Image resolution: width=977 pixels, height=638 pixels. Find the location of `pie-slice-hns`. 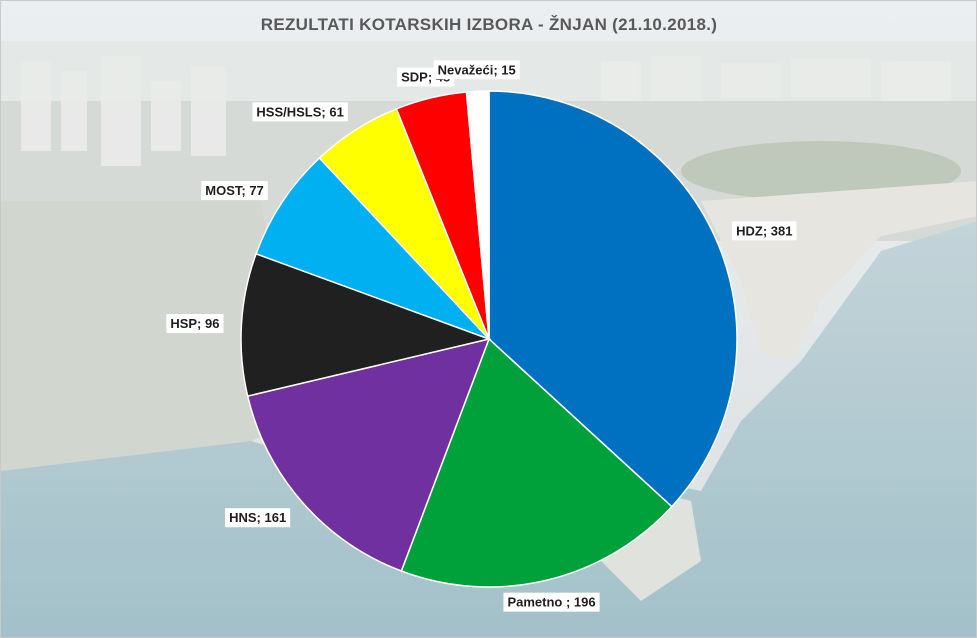

pie-slice-hns is located at coordinates (368, 454).